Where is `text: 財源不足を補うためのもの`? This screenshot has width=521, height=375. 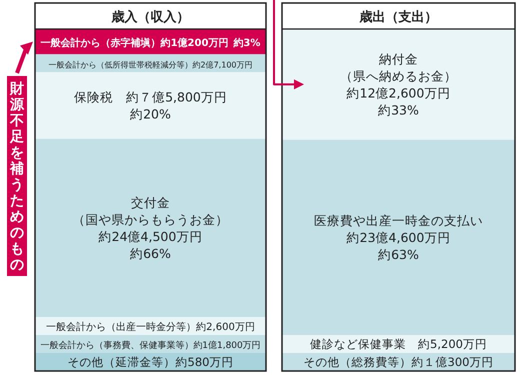 text: 財源不足を補うためのもの is located at coordinates (17, 177).